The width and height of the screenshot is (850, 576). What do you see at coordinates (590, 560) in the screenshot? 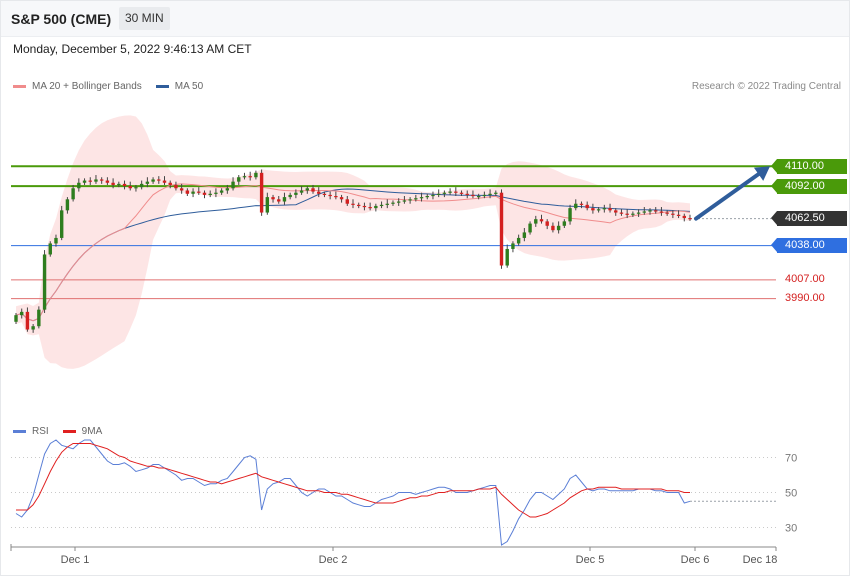
I see `x-tick-label: Dec 5` at bounding box center [590, 560].